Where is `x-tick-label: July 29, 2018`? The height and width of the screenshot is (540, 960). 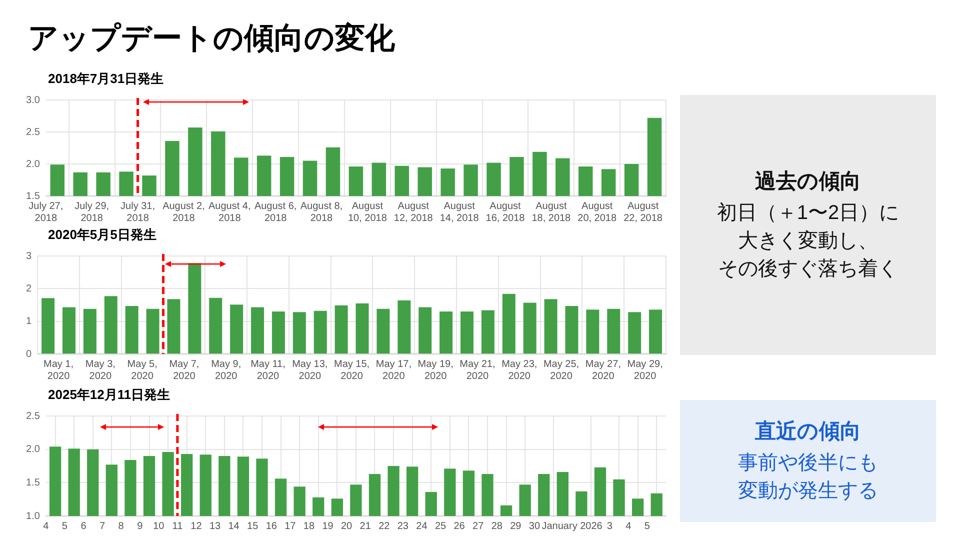
x-tick-label: July 29, 2018 is located at coordinates (92, 212).